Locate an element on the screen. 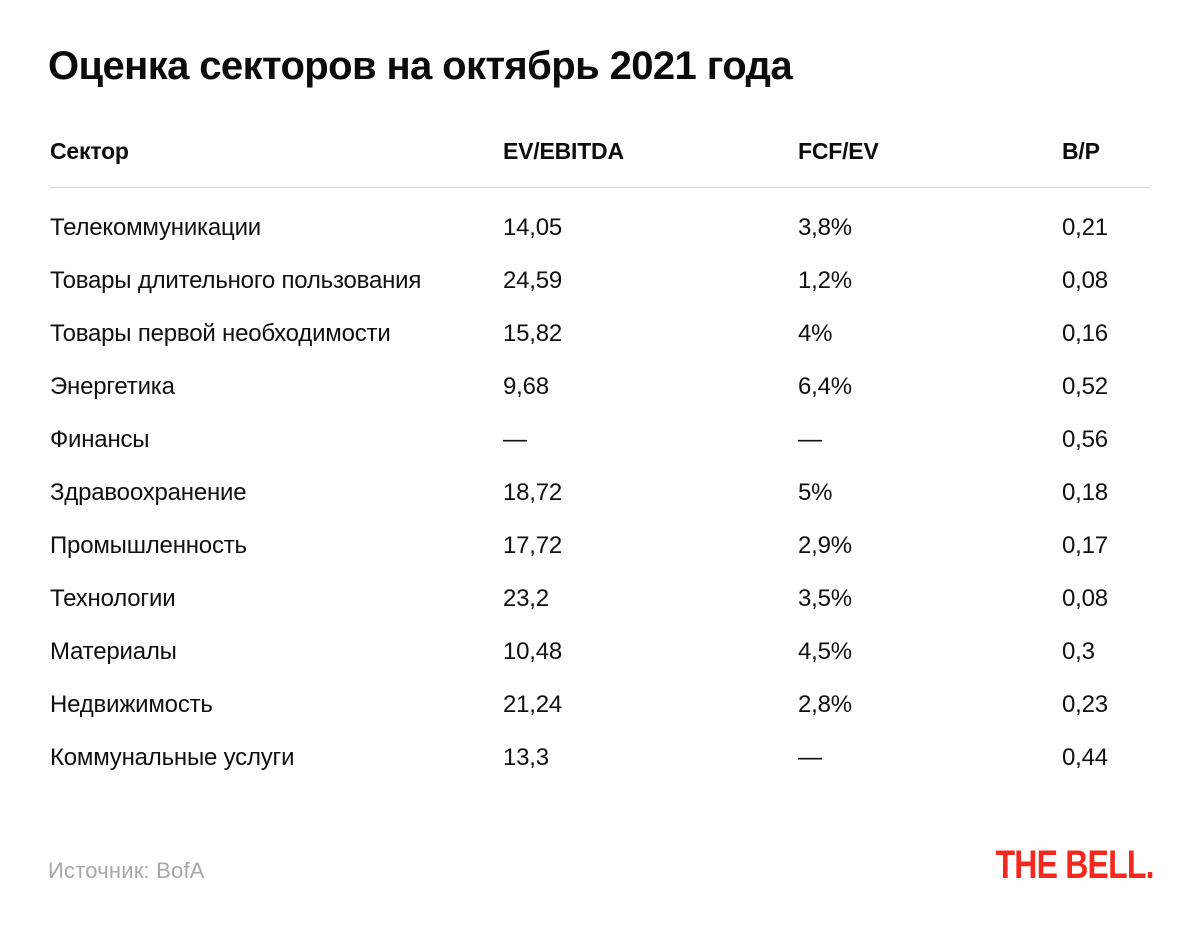  table-row: Материалы 10,48 4,5% 0,3 is located at coordinates (600, 651).